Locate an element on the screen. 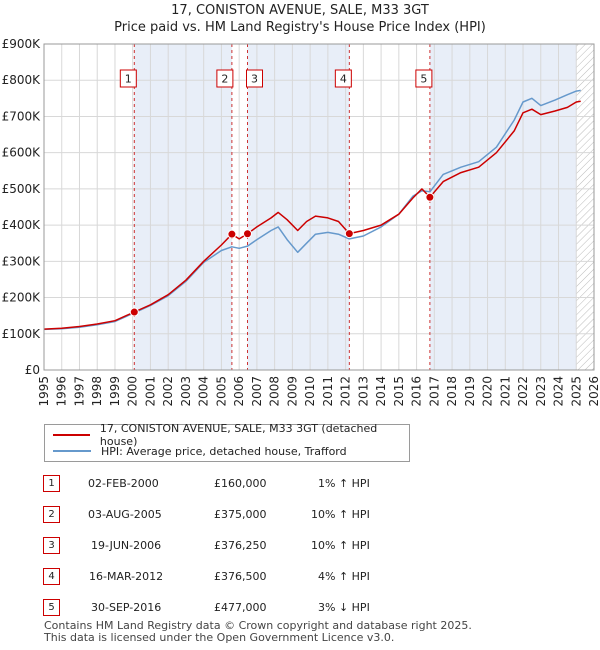 This screenshot has width=600, height=650. x-tick-label: 2018 is located at coordinates (452, 391).